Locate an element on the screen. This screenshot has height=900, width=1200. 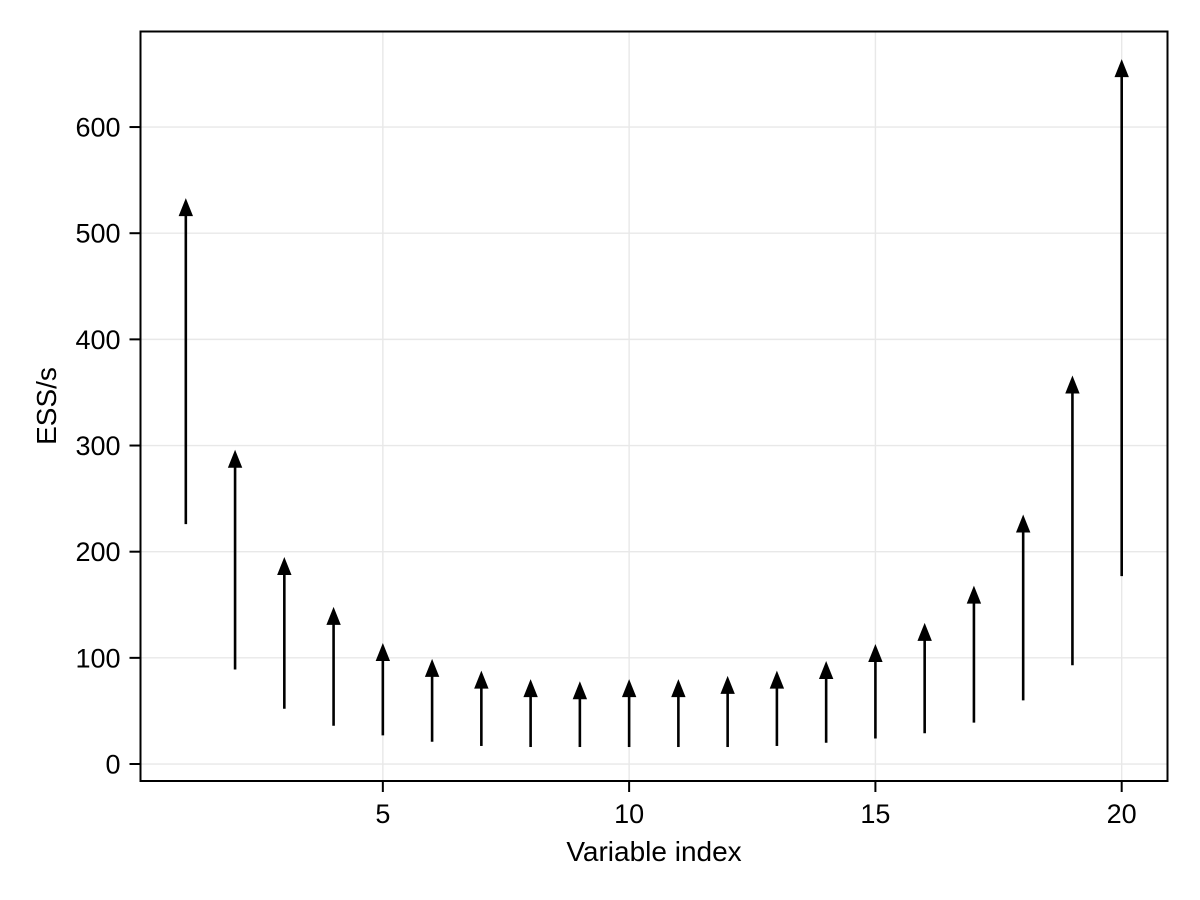
x-tick-label: 20 is located at coordinates (1122, 814).